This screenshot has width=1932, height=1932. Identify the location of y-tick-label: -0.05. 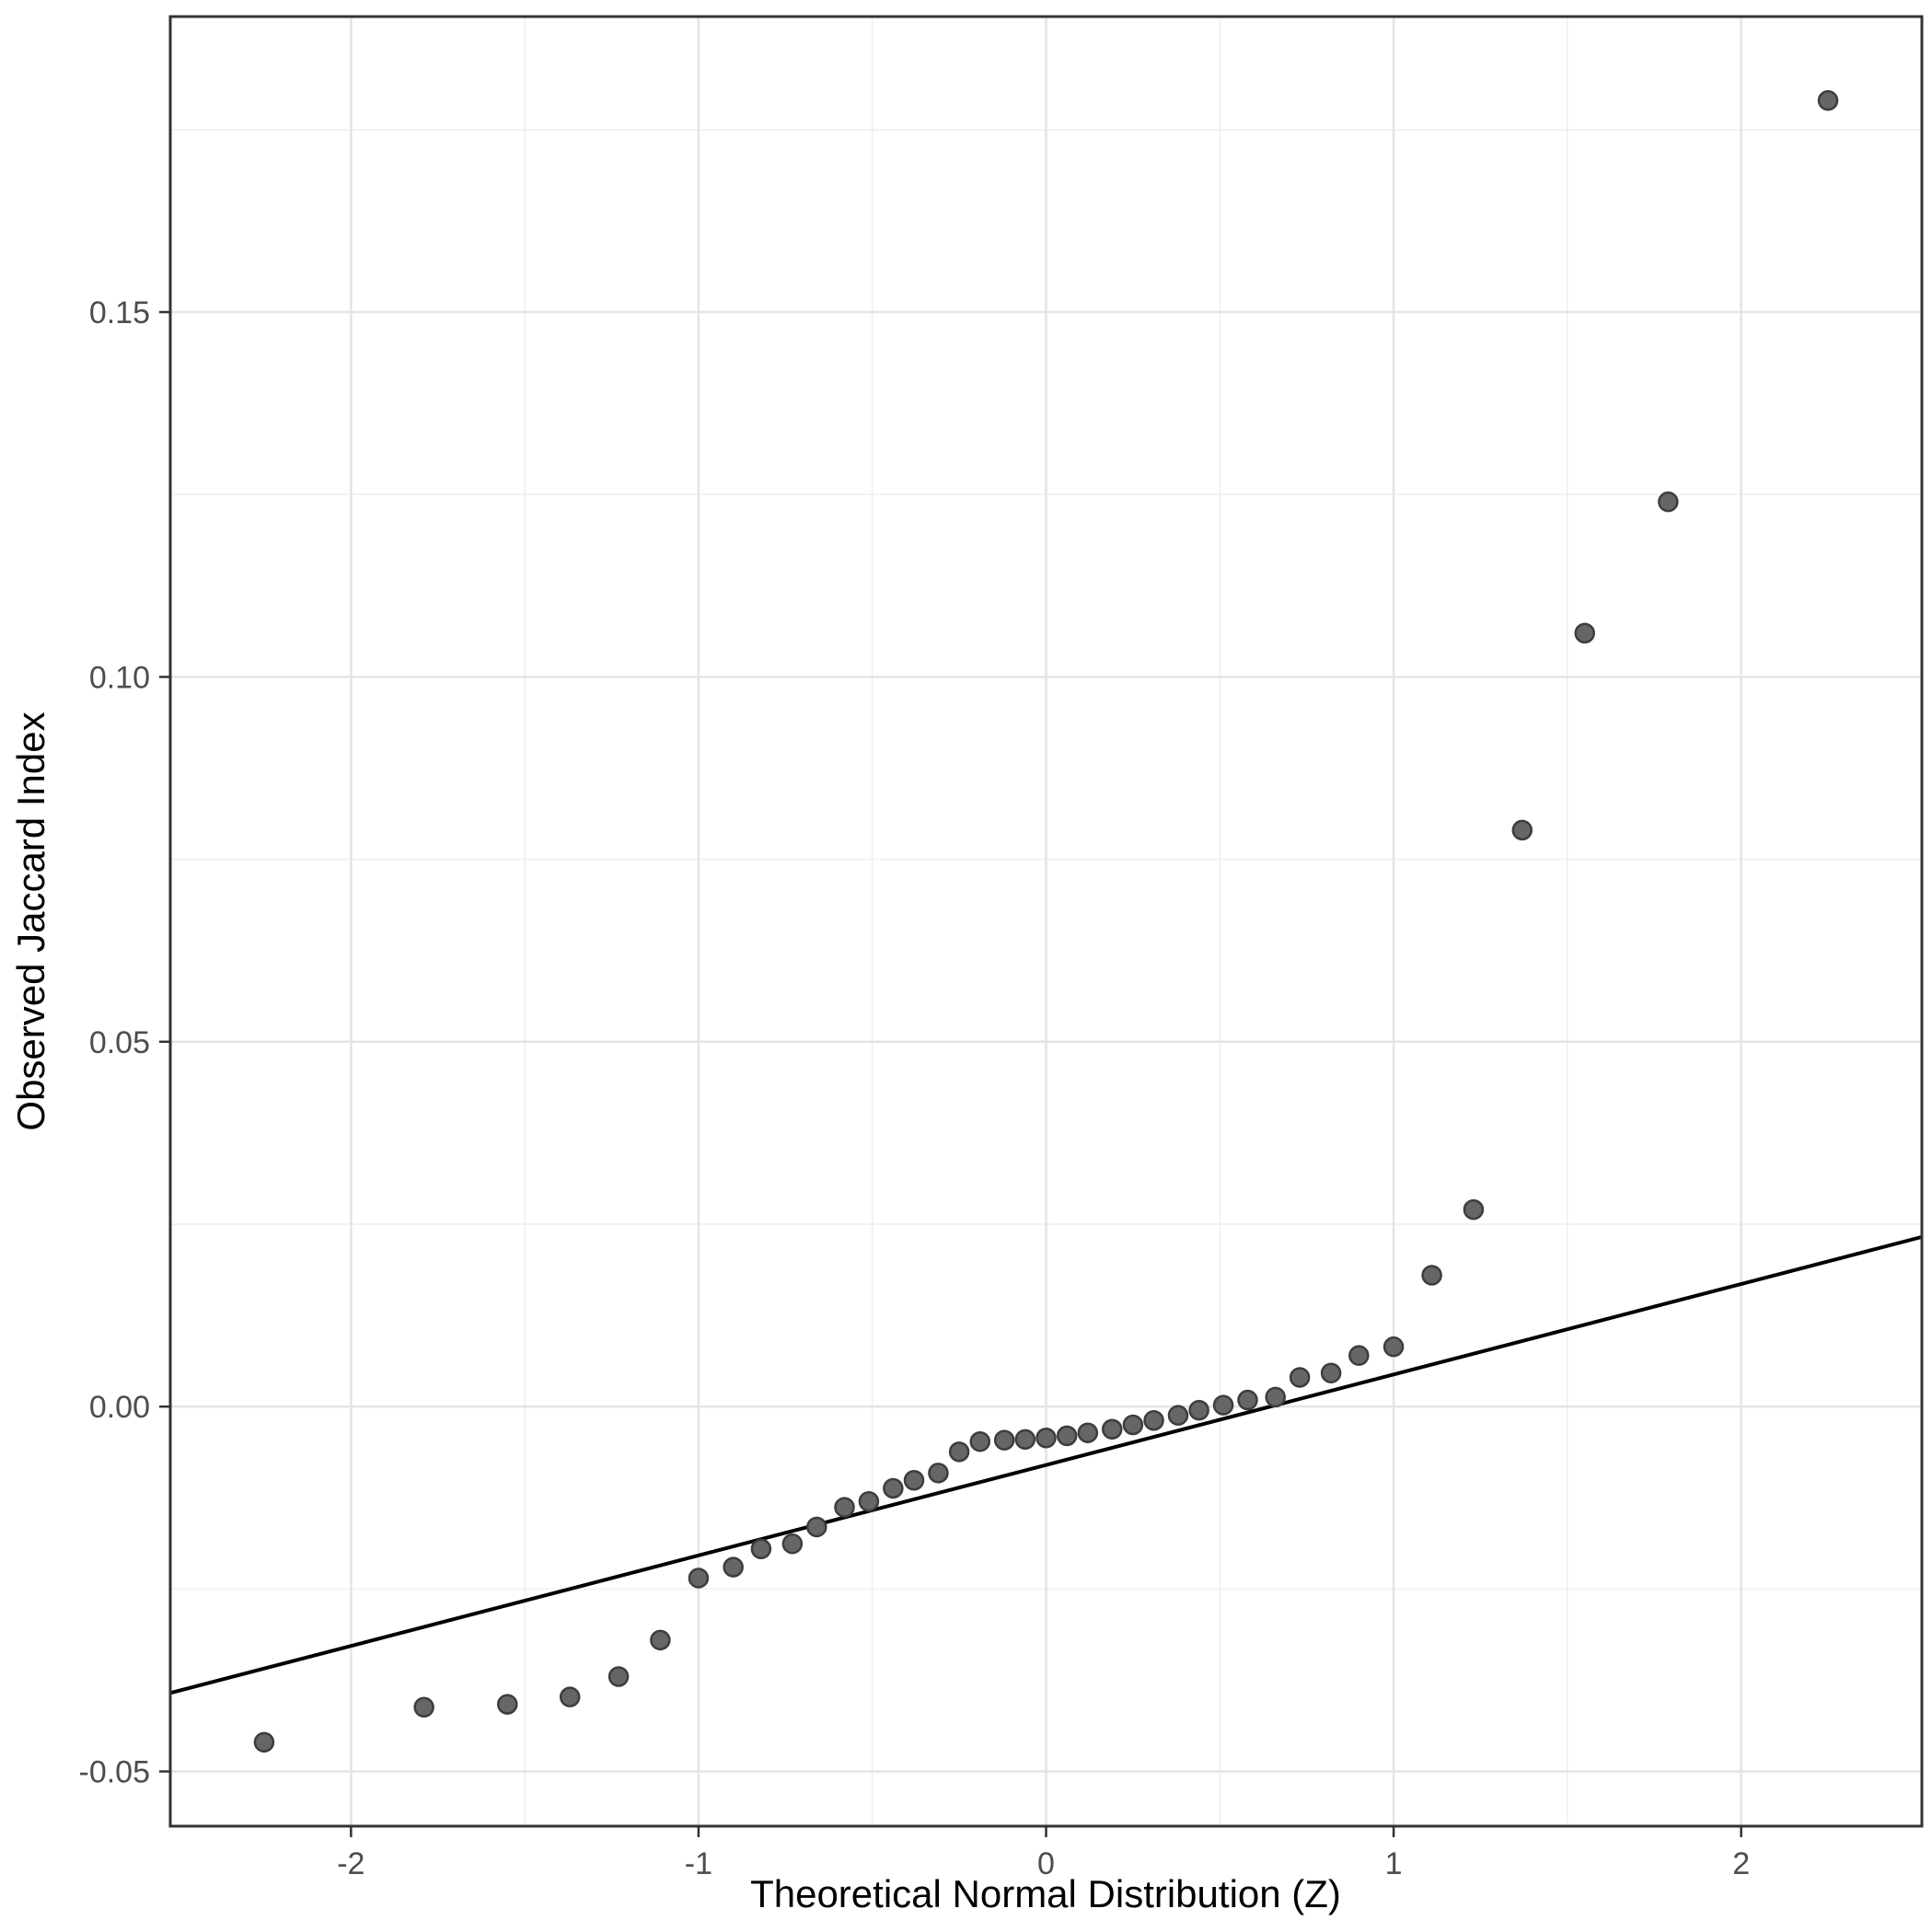
(115, 1772).